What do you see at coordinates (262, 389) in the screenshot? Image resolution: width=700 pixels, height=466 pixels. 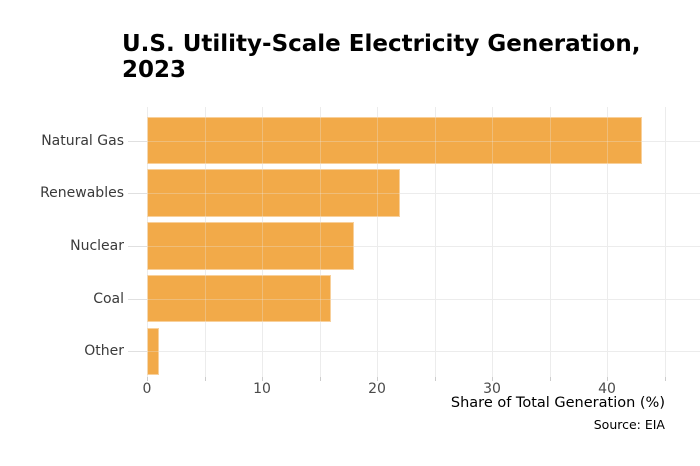 I see `x-tick-label: 10` at bounding box center [262, 389].